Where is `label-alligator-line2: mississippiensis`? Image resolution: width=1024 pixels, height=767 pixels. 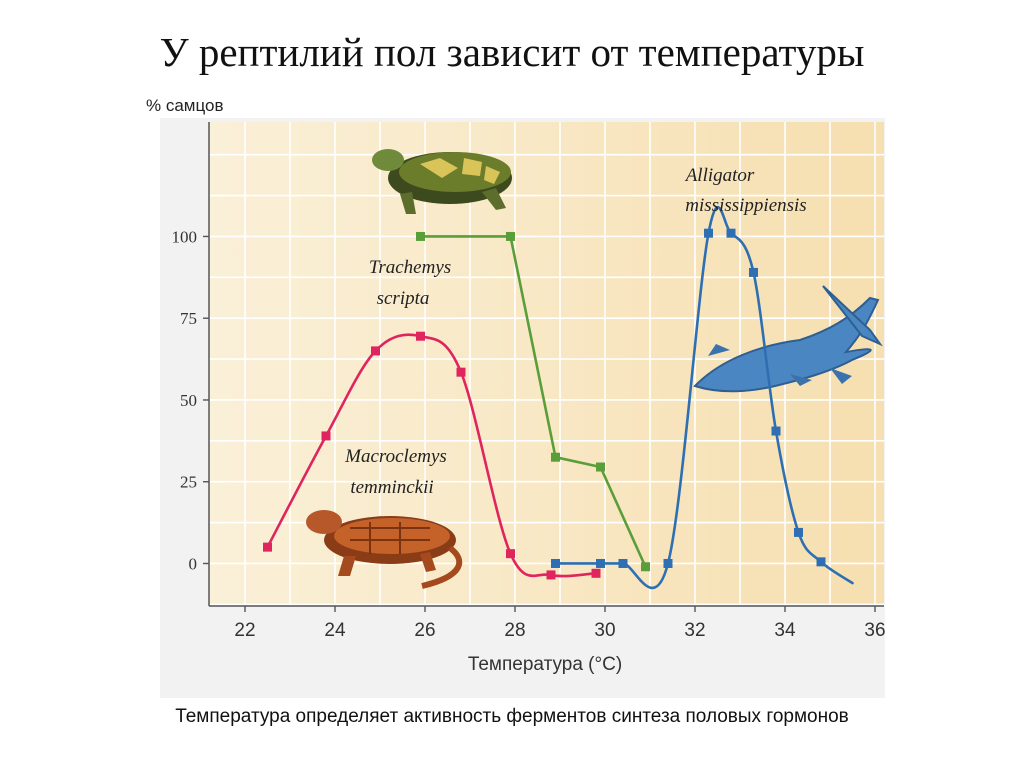
label-alligator-line2: mississippiensis is located at coordinates (745, 205).